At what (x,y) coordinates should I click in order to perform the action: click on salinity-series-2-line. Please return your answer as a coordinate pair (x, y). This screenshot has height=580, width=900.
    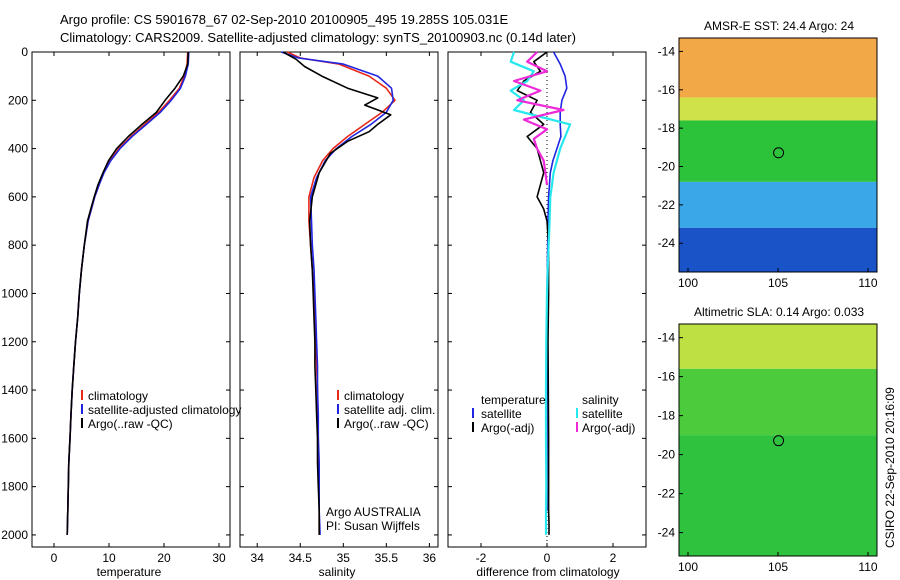
    Looking at the image, I should click on (337, 293).